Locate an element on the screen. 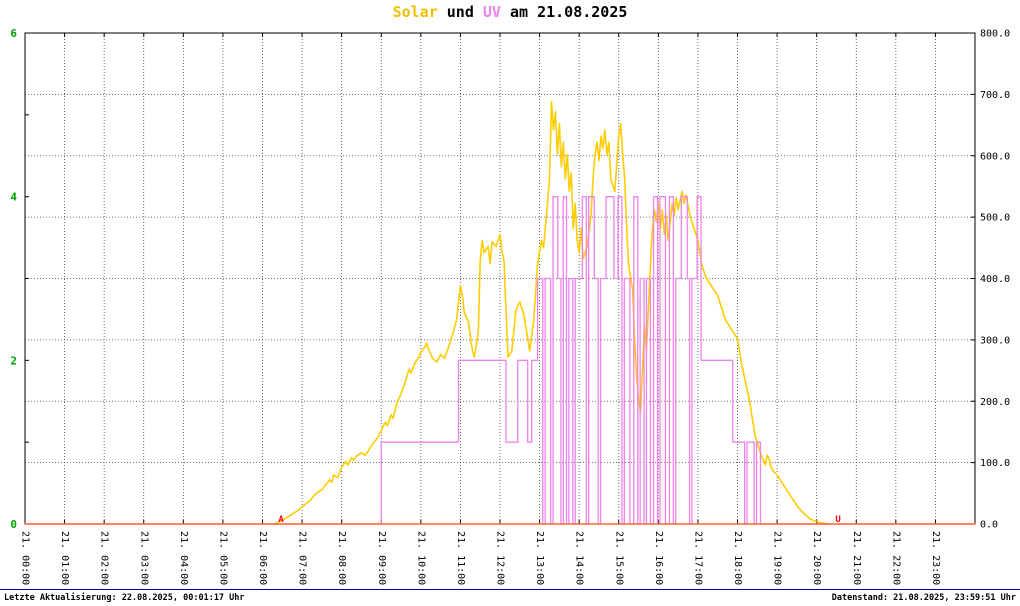  marker-u: U is located at coordinates (837, 520).